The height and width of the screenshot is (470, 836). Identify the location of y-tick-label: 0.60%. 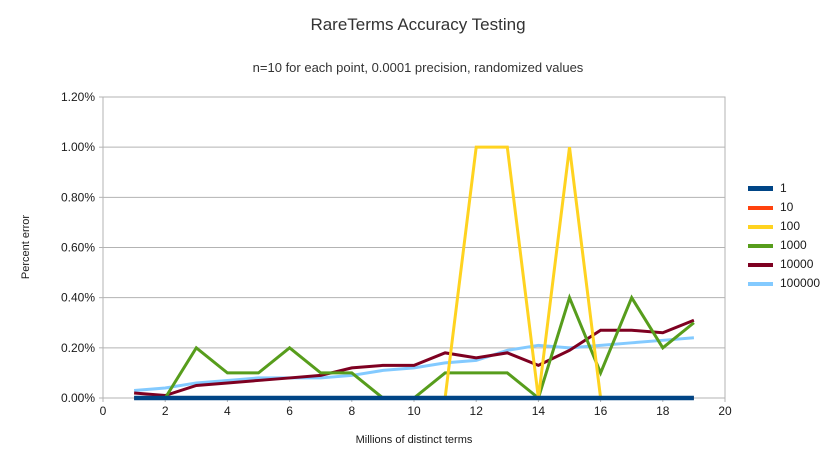
(78, 248).